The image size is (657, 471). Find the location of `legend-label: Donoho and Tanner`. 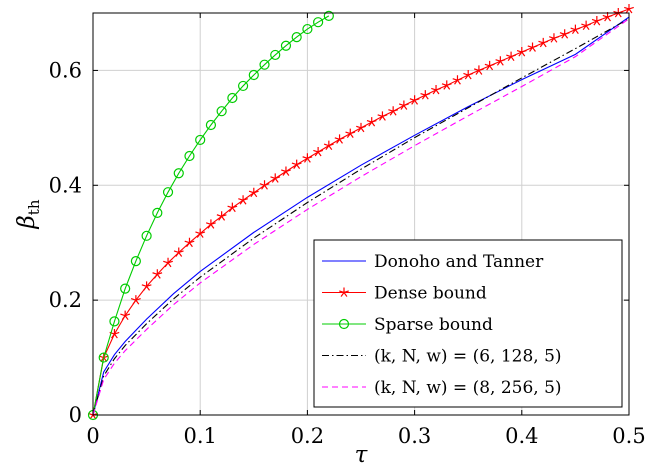

legend-label: Donoho and Tanner is located at coordinates (459, 262).